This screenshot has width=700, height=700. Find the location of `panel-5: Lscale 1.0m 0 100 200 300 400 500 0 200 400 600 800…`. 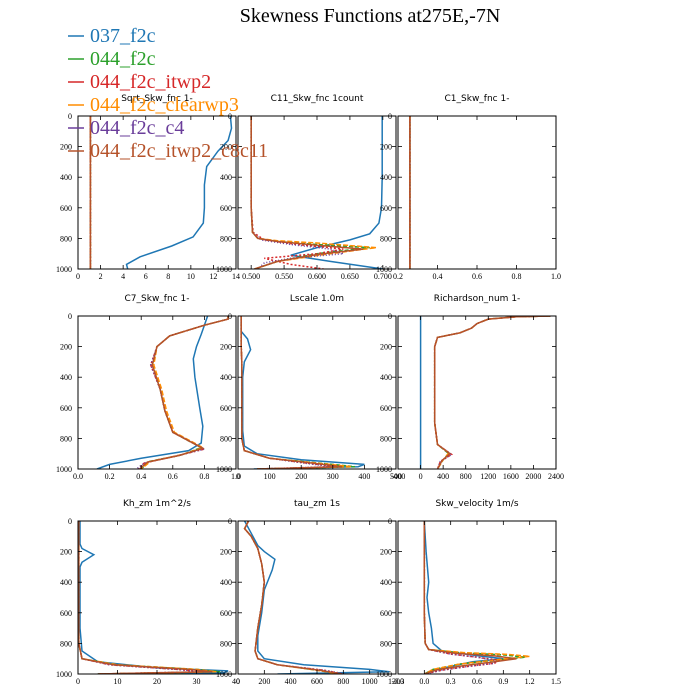

panel-5: Lscale 1.0m 0 100 200 300 400 500 0 200 400 600 800… is located at coordinates (309, 387).